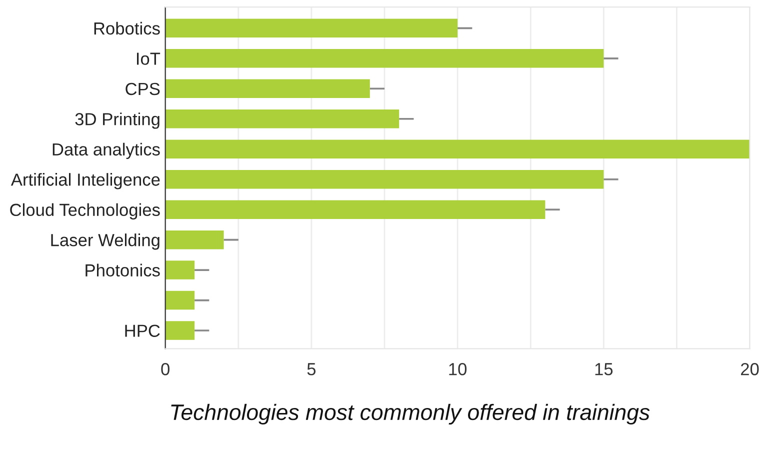 This screenshot has width=769, height=468. I want to click on y-tick-label: HPC, so click(142, 330).